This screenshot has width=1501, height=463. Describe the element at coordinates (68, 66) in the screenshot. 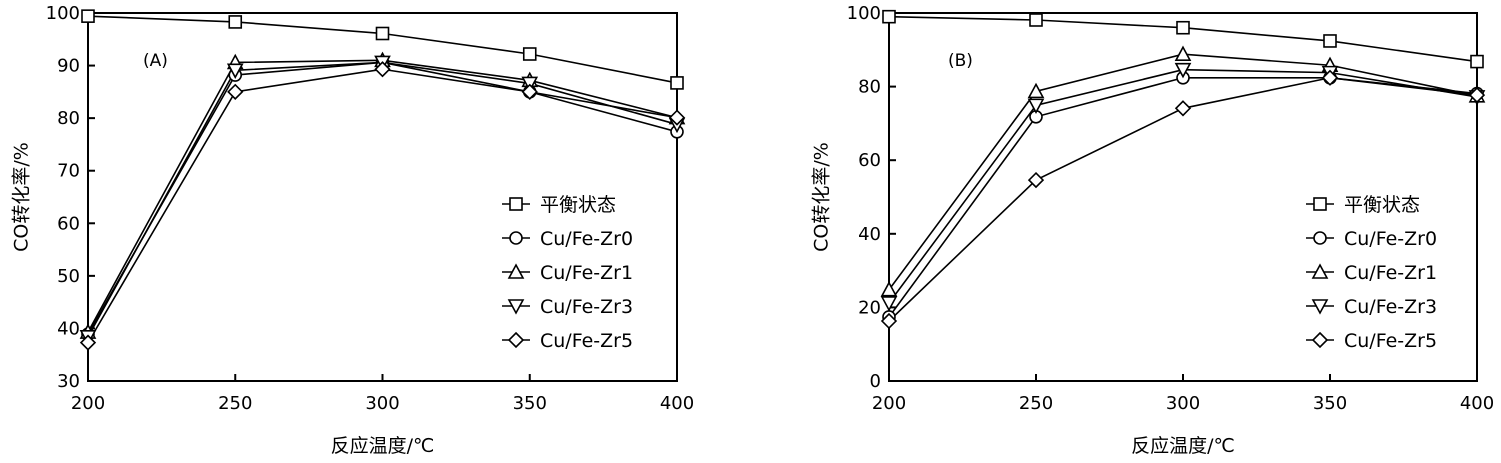

I see `y-tick-label: 90` at that location.